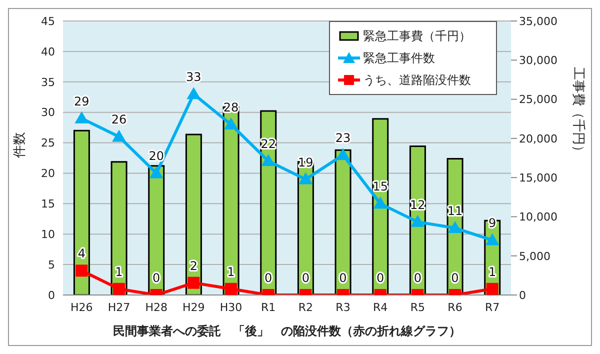 The image size is (600, 354). Describe the element at coordinates (343, 137) in the screenshot. I see `data-label: 23` at that location.